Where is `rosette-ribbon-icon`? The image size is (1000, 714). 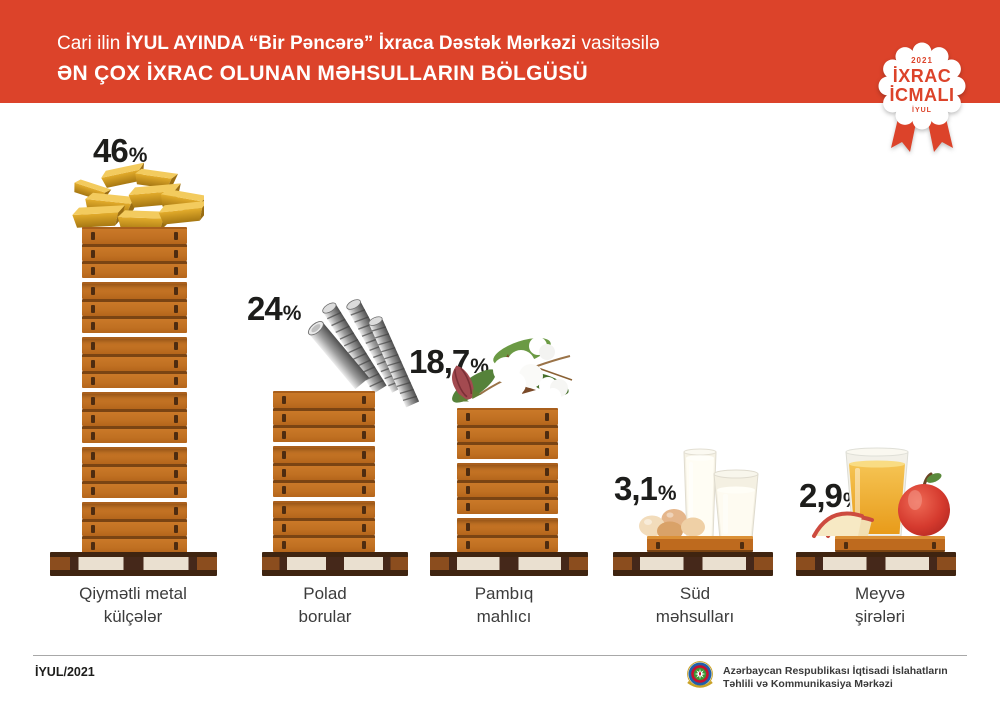
rosette-ribbon-icon is located at coordinates (922, 97).